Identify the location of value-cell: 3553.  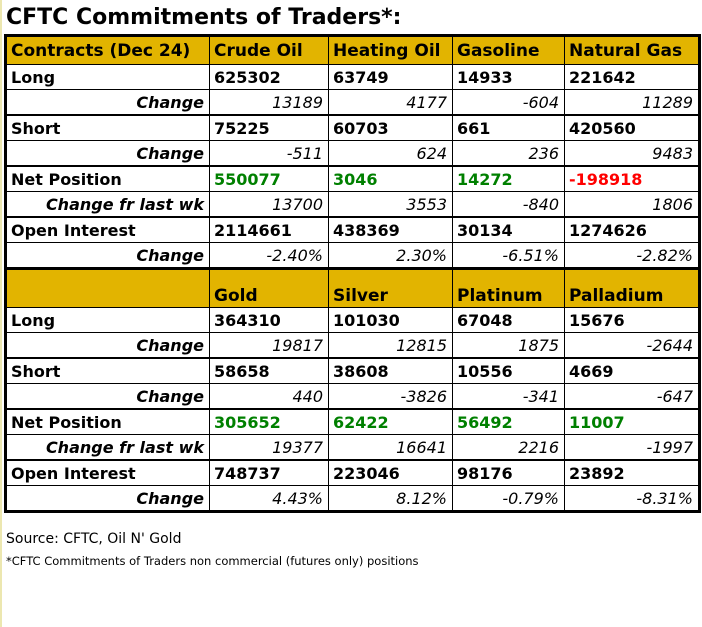
(390, 204).